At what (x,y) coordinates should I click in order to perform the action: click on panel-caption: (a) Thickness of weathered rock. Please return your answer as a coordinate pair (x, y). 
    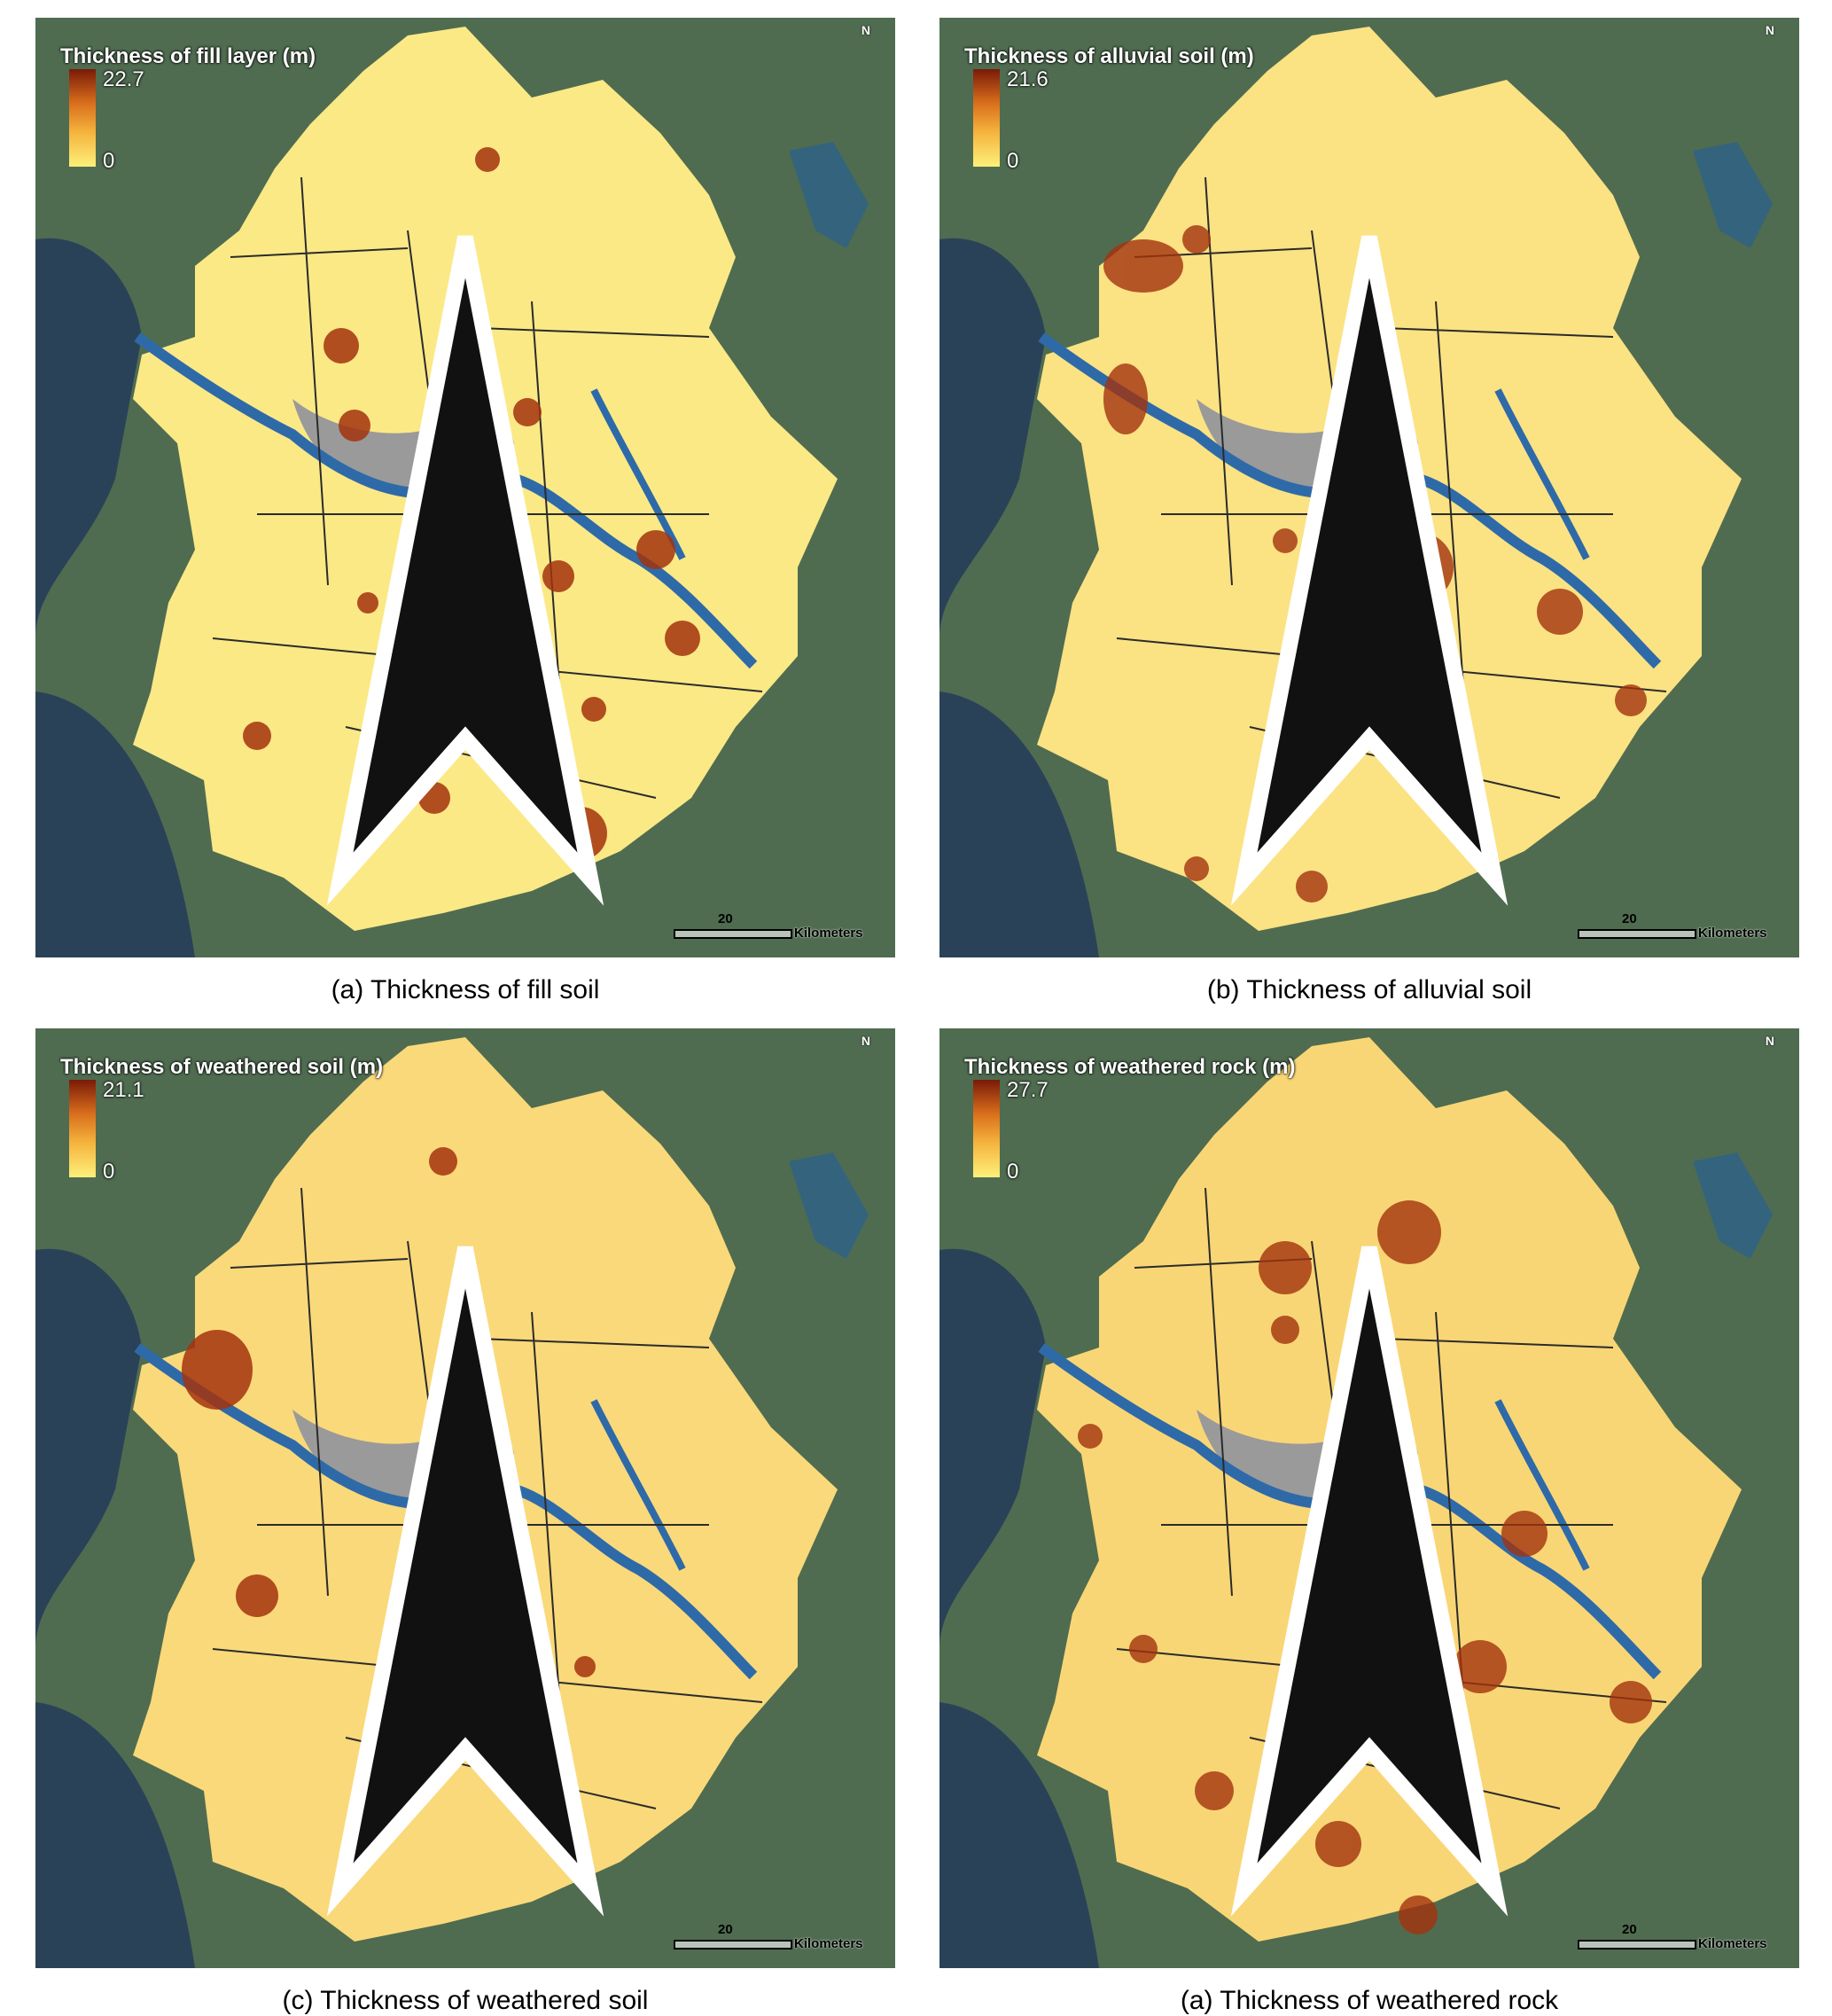
    Looking at the image, I should click on (1369, 2000).